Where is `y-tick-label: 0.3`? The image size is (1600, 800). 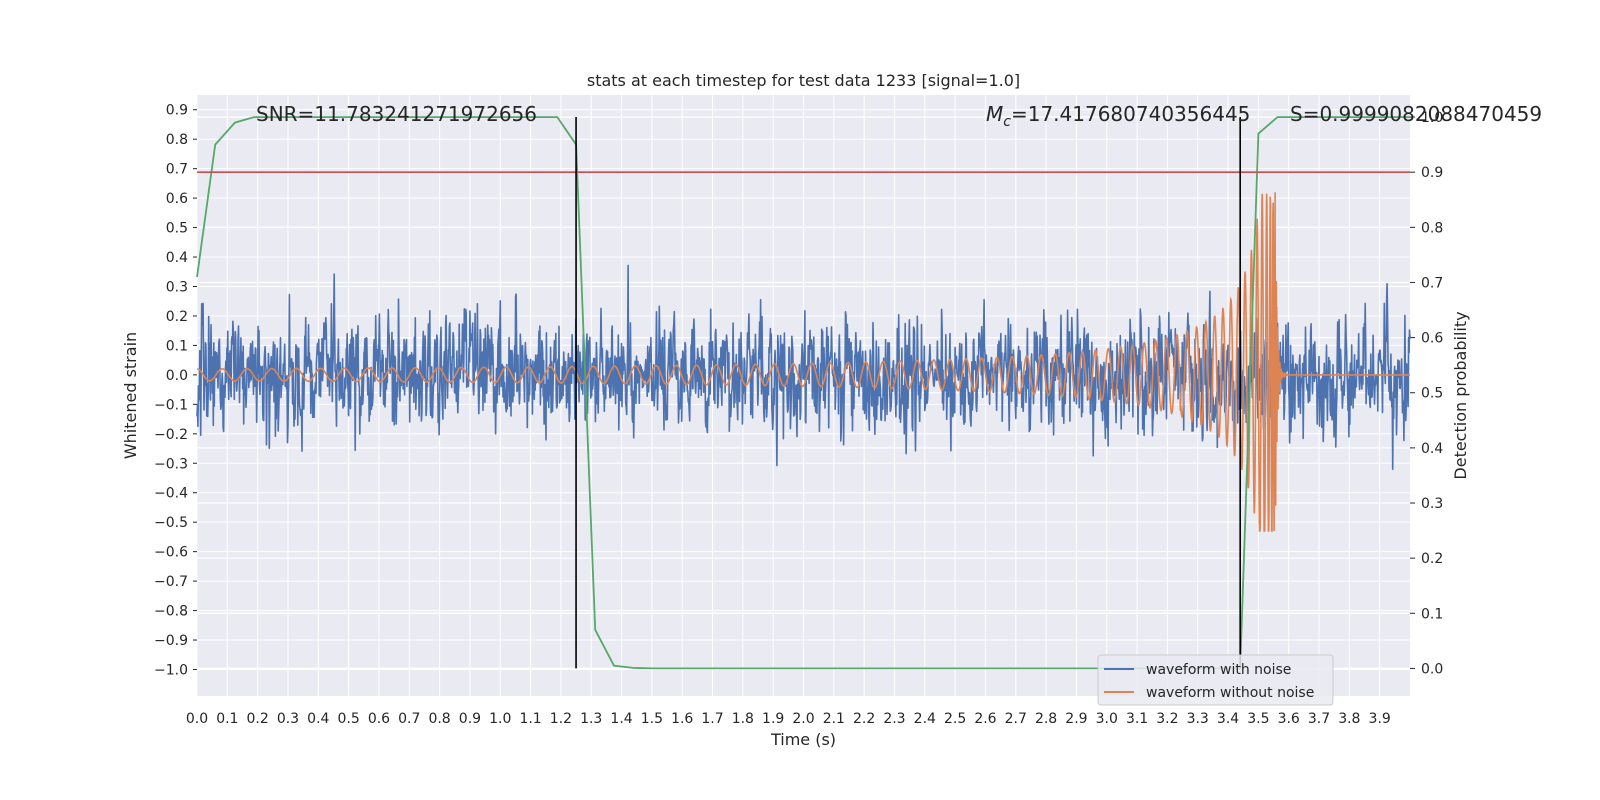
y-tick-label: 0.3 is located at coordinates (177, 287).